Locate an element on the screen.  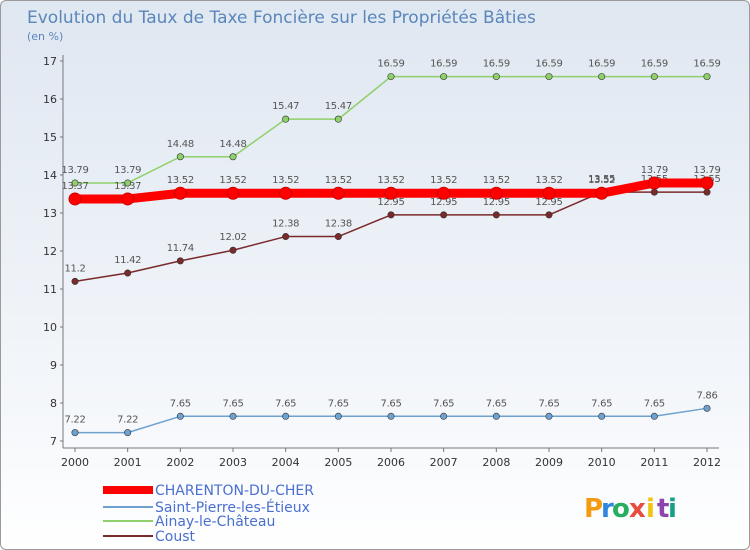
logo-letter: x is located at coordinates (637, 509).